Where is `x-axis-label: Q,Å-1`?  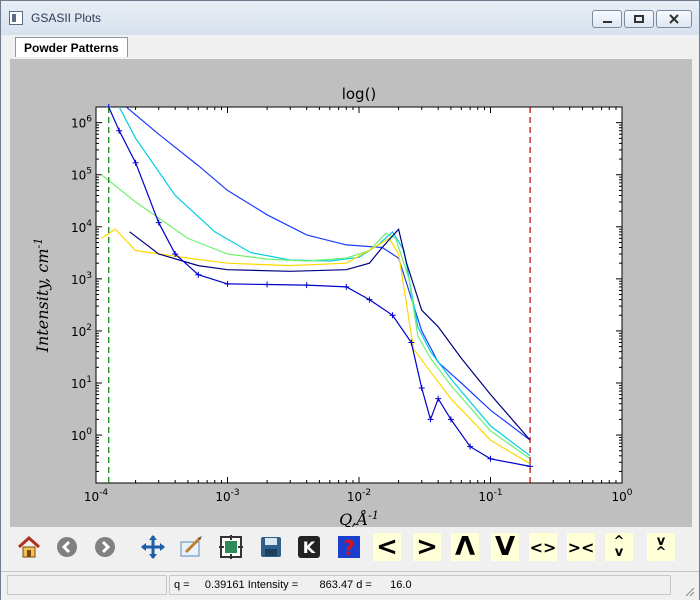
x-axis-label: Q,Å-1 is located at coordinates (359, 518).